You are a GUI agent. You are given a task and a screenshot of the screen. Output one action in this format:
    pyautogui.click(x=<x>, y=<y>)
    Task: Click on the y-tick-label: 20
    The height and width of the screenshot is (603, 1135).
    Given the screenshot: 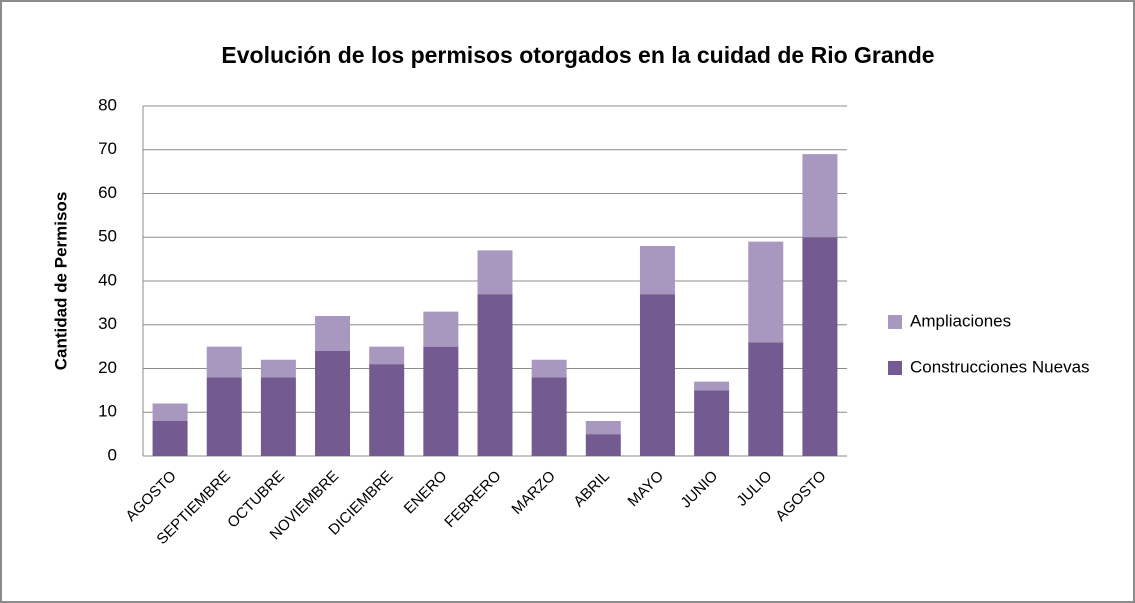 What is the action you would take?
    pyautogui.click(x=107, y=367)
    